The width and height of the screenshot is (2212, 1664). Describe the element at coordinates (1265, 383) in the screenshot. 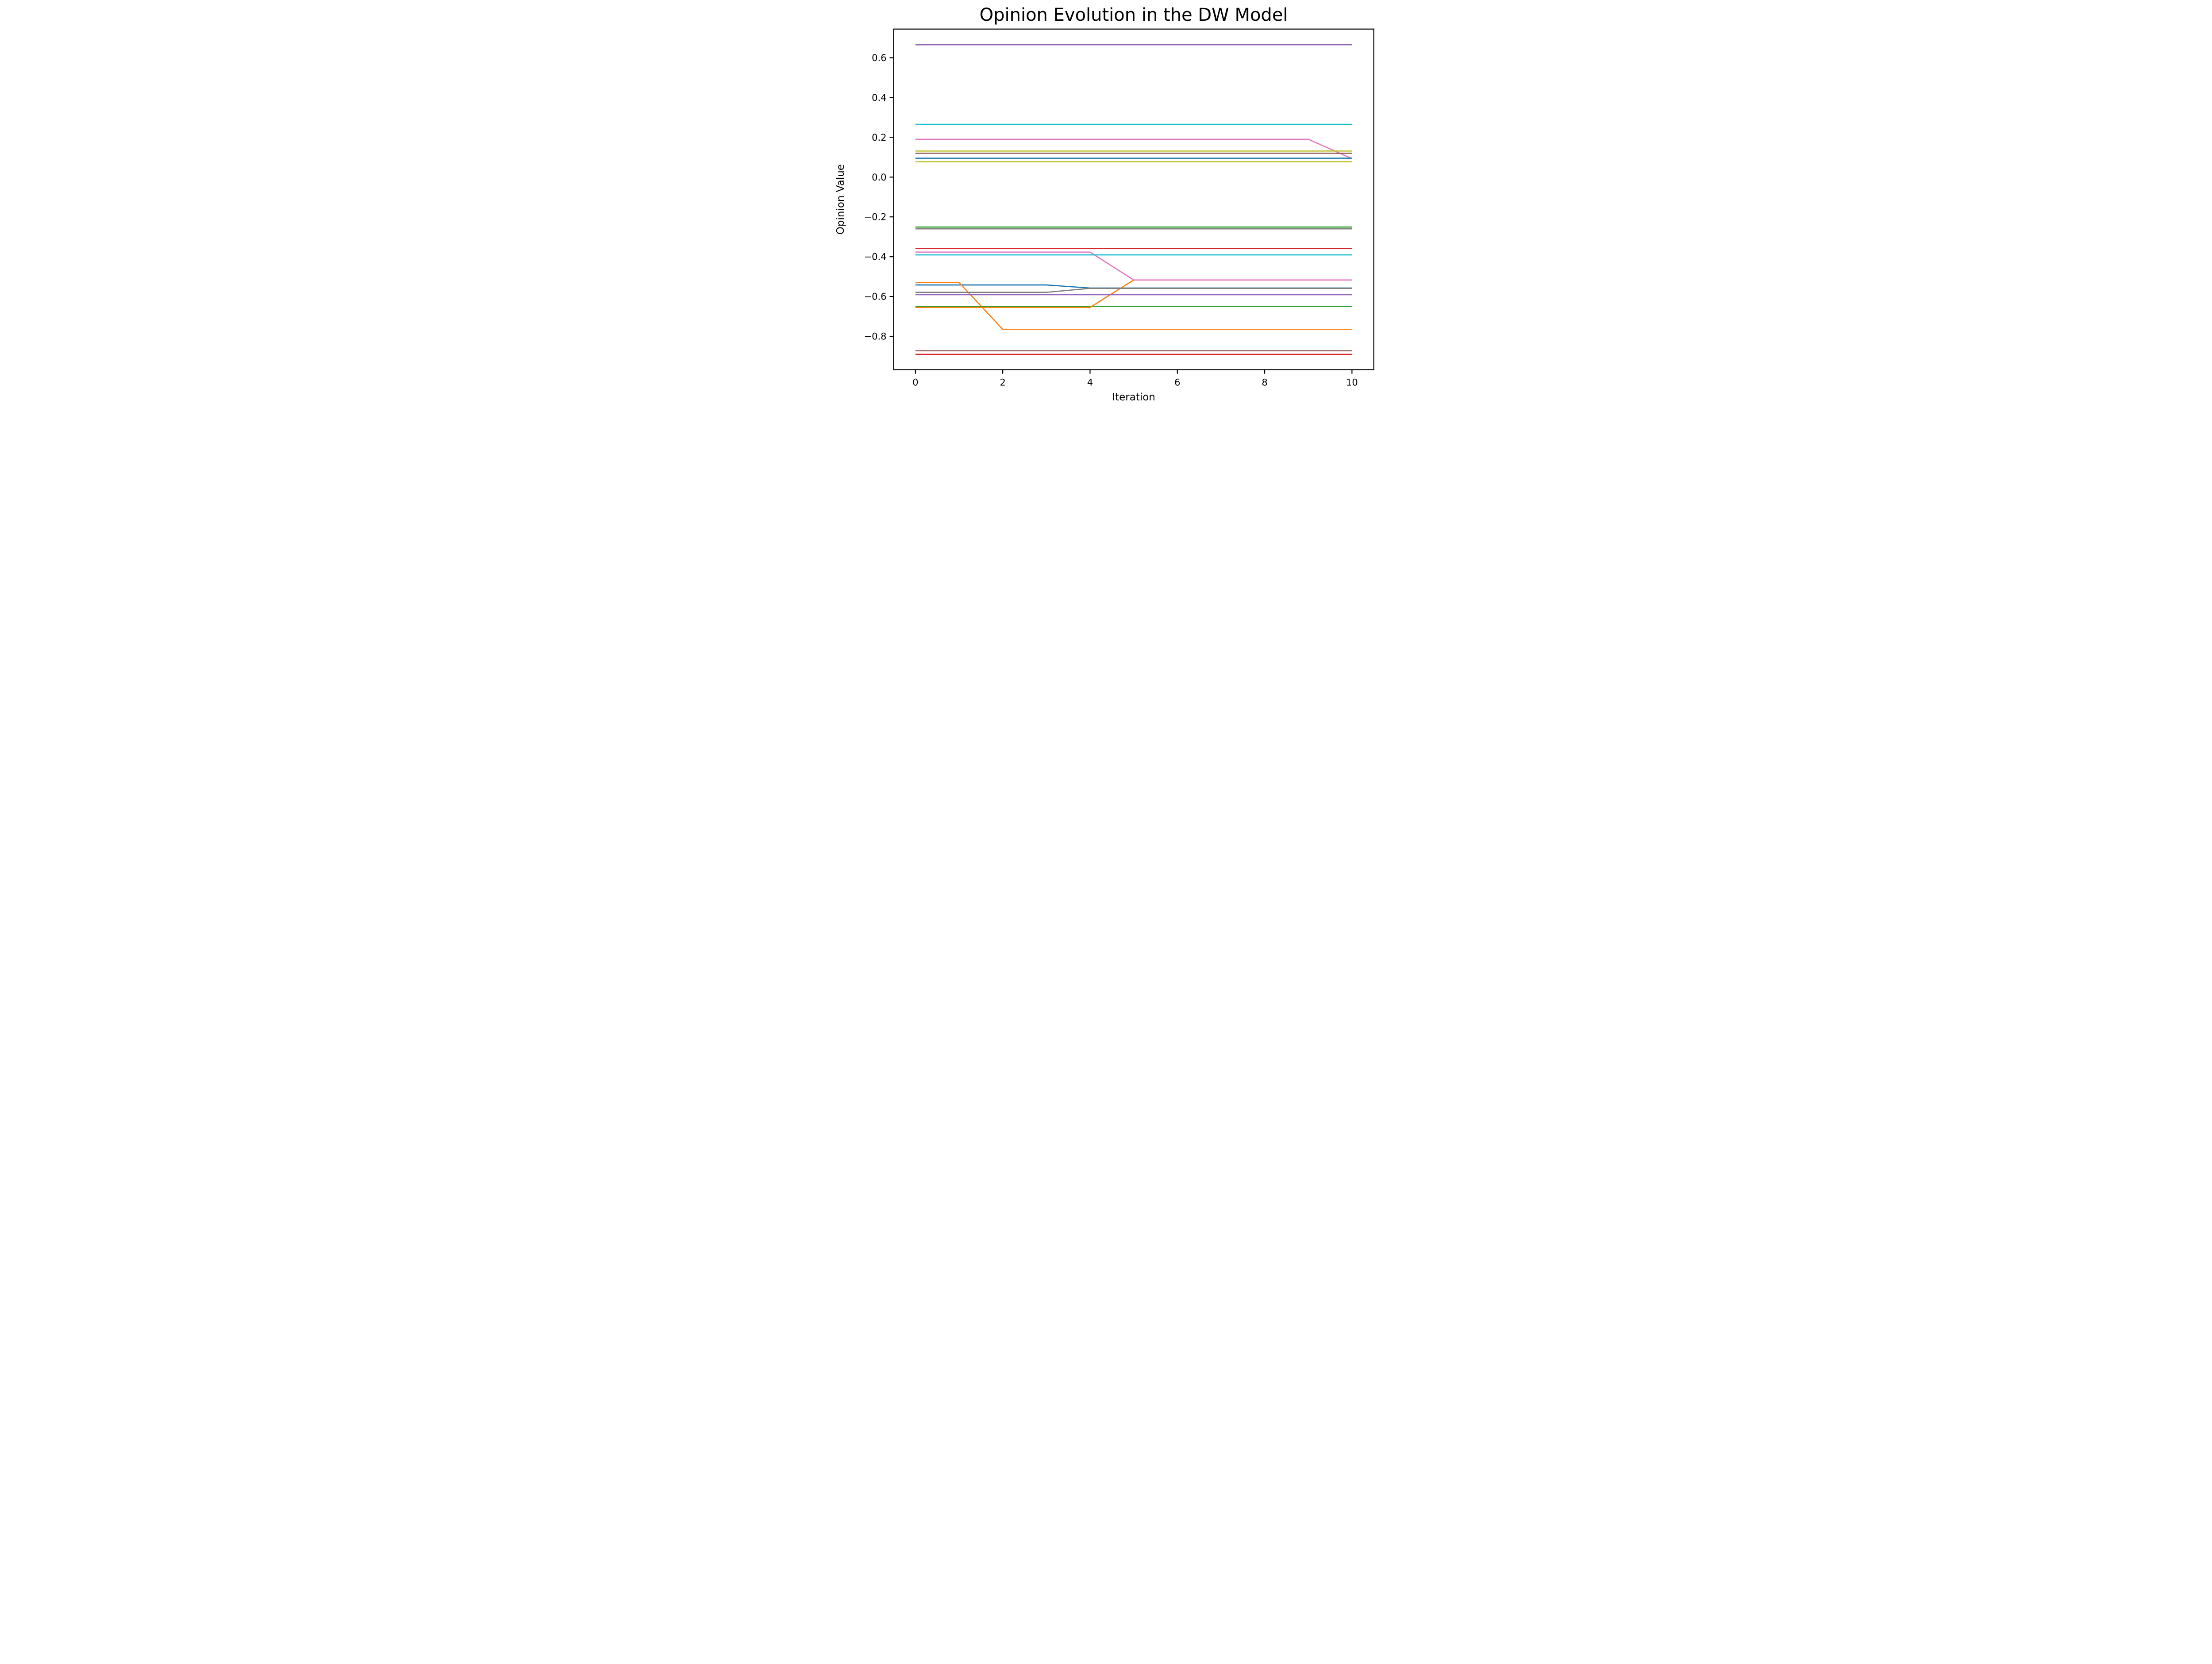

I see `x-tick-label: 8` at that location.